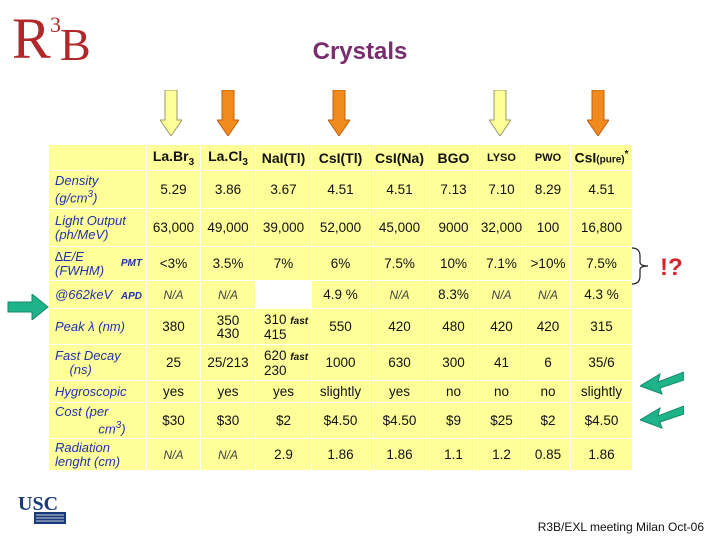 This screenshot has height=540, width=720. I want to click on table-cell: 9000, so click(453, 227).